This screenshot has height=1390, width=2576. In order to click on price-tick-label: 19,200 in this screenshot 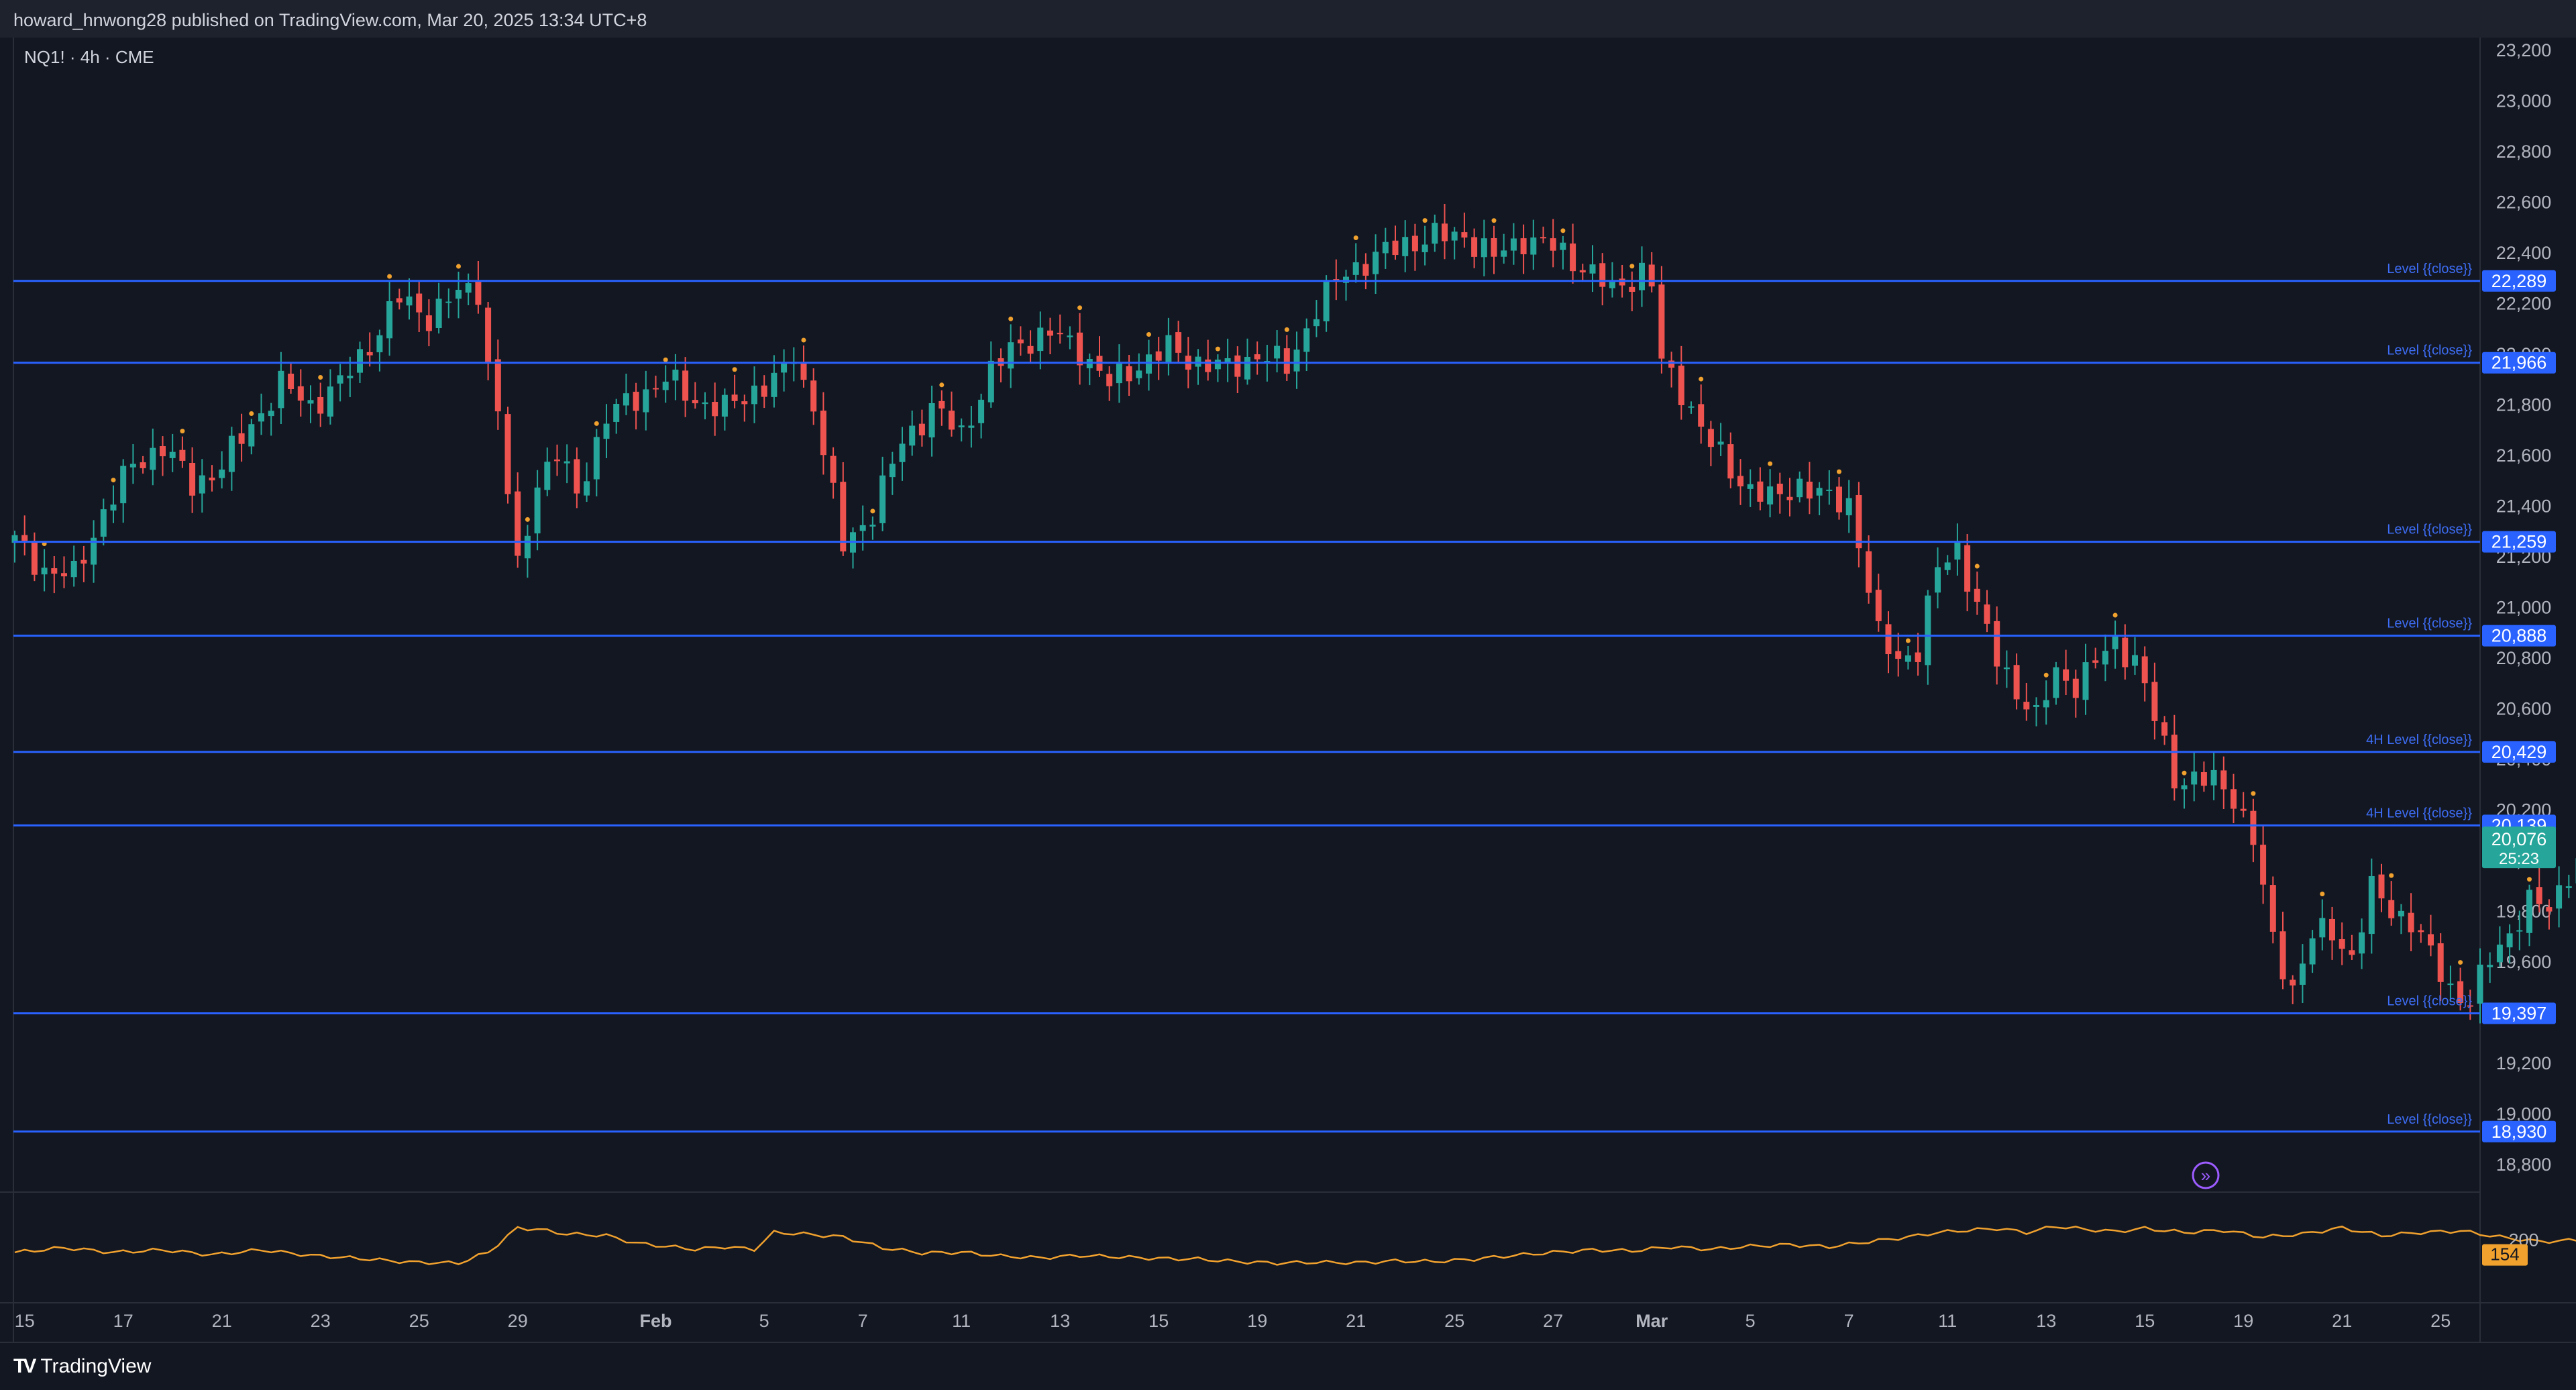, I will do `click(2524, 1063)`.